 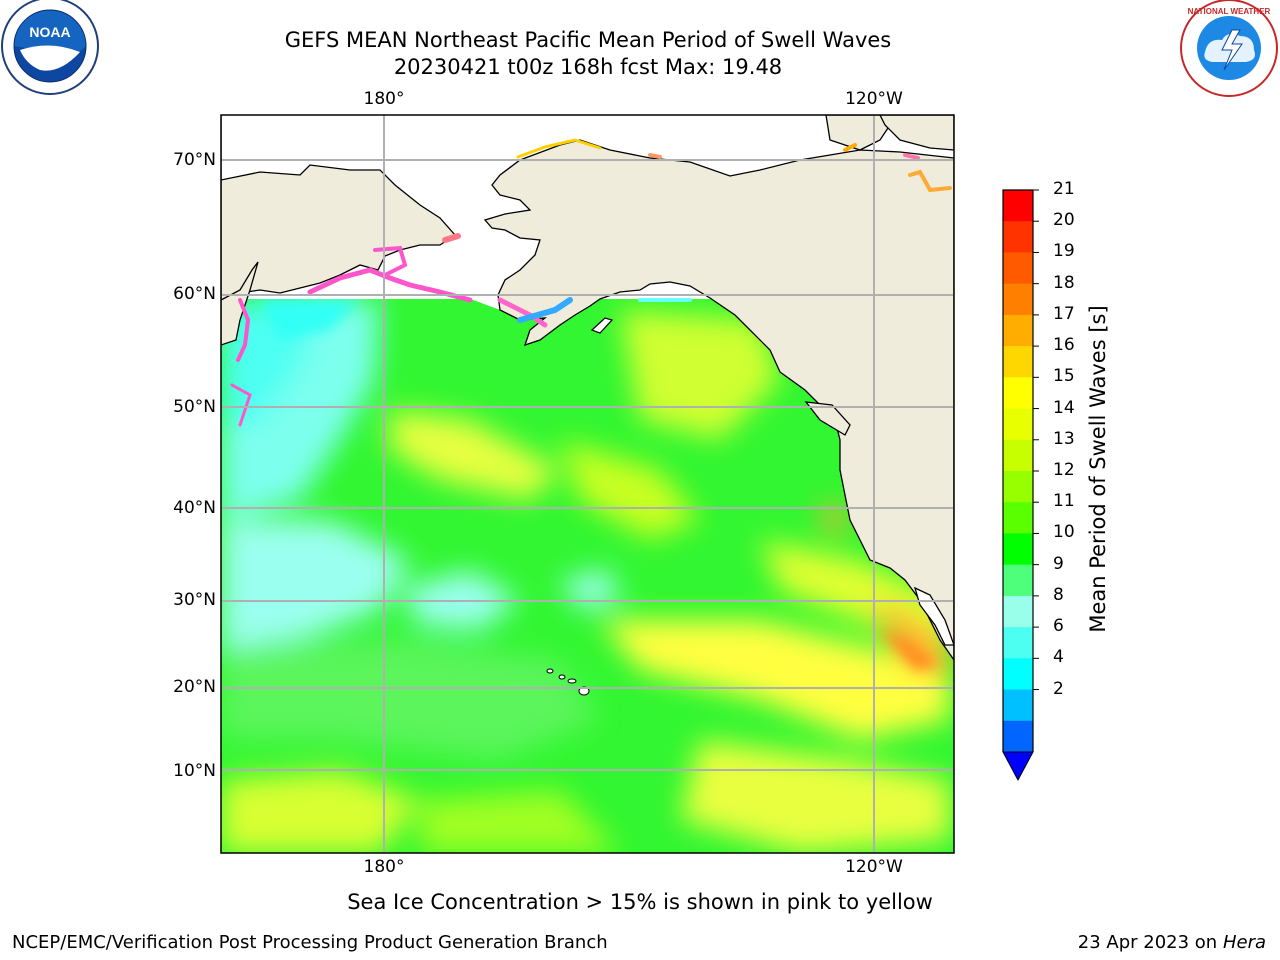 What do you see at coordinates (1058, 688) in the screenshot?
I see `colorbar-tick-label: 2` at bounding box center [1058, 688].